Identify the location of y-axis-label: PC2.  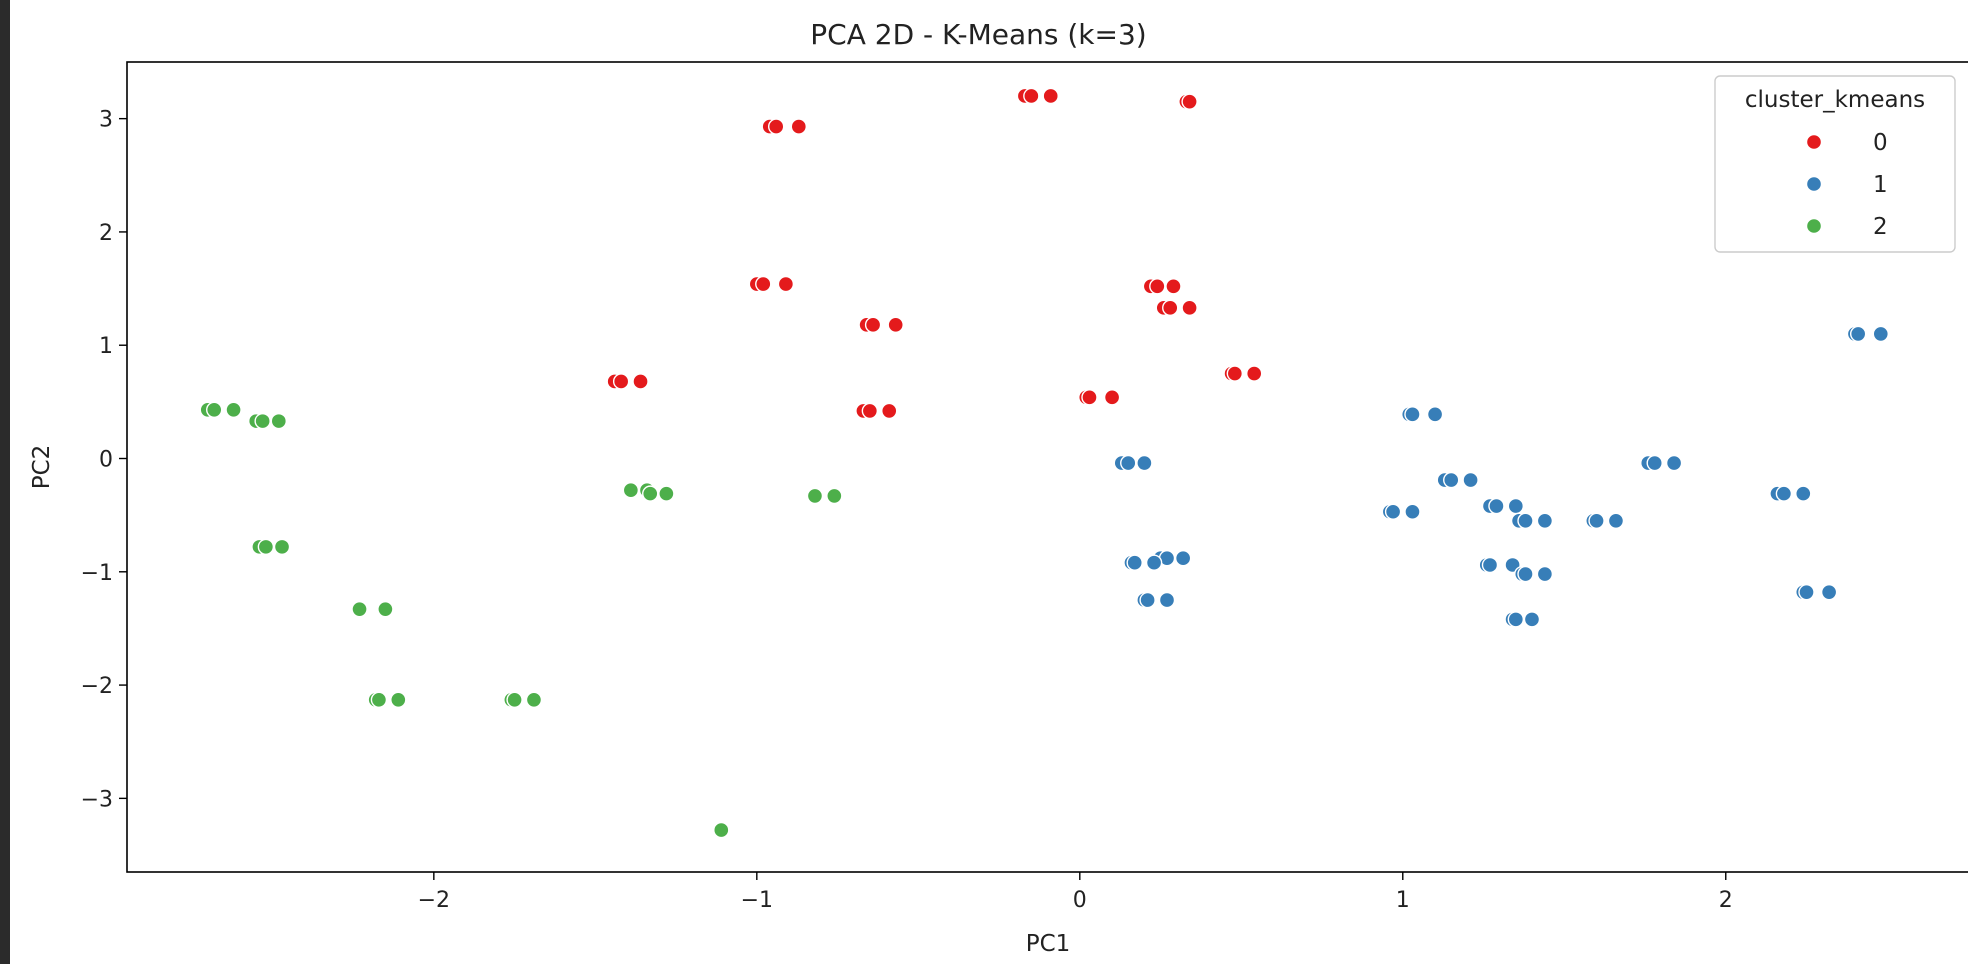
(42, 467).